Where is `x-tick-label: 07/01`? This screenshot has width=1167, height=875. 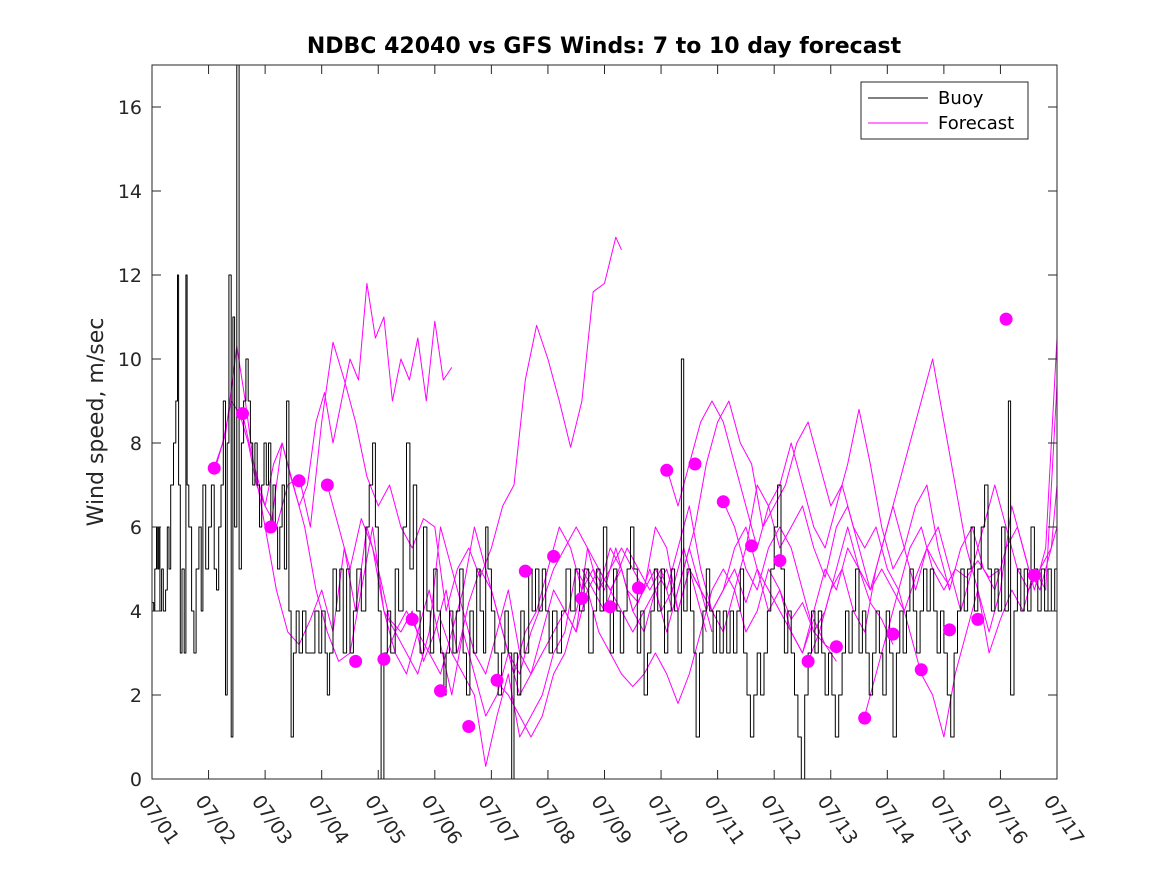 x-tick-label: 07/01 is located at coordinates (158, 819).